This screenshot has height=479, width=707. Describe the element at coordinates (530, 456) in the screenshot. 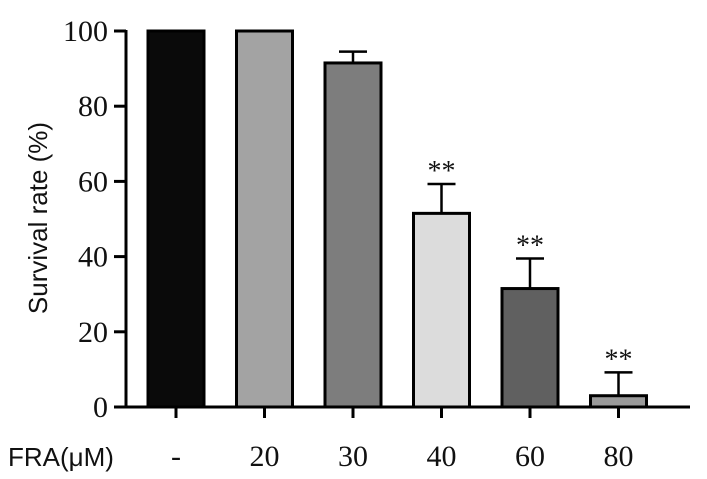

I see `x-tick-label: 60` at that location.